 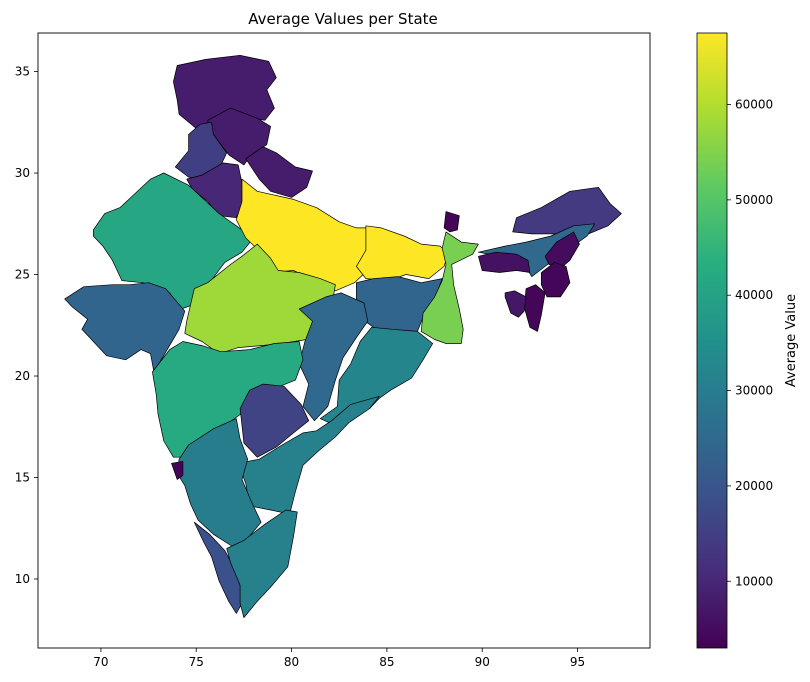 I want to click on colorbar, so click(x=712, y=340).